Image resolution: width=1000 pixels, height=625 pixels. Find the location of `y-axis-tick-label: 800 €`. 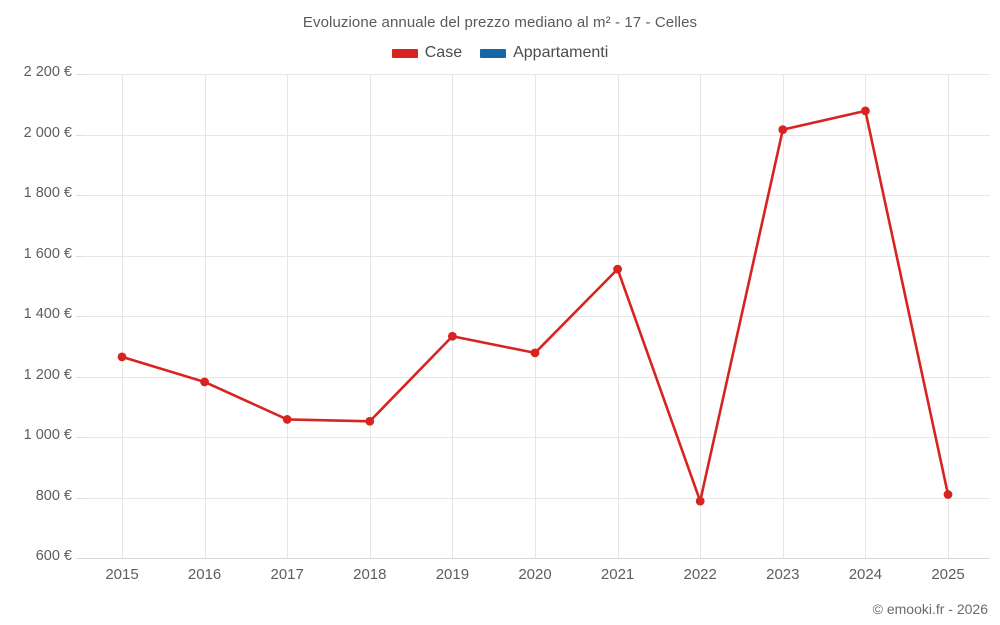

y-axis-tick-label: 800 € is located at coordinates (53, 495).